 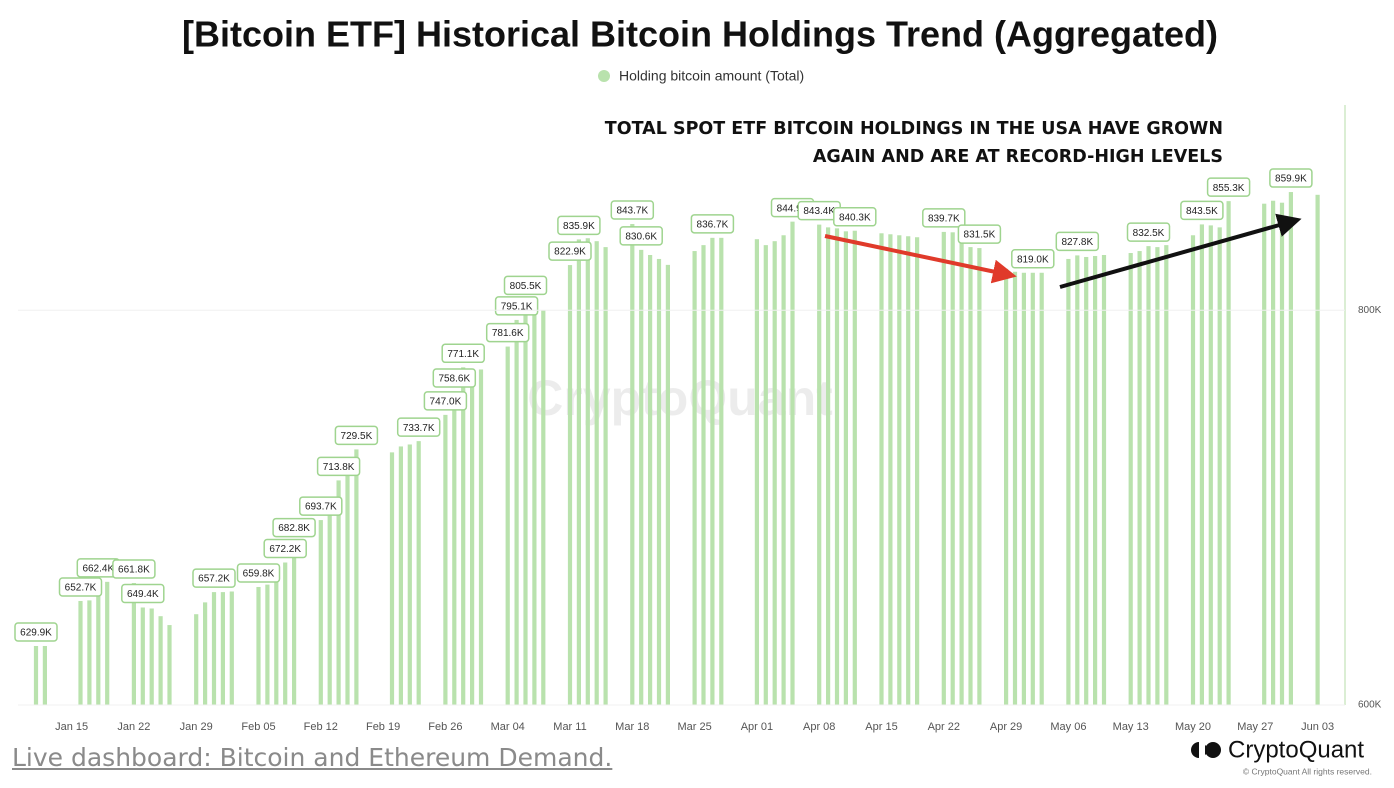 I want to click on x-tick-label: May 27, so click(x=1255, y=727).